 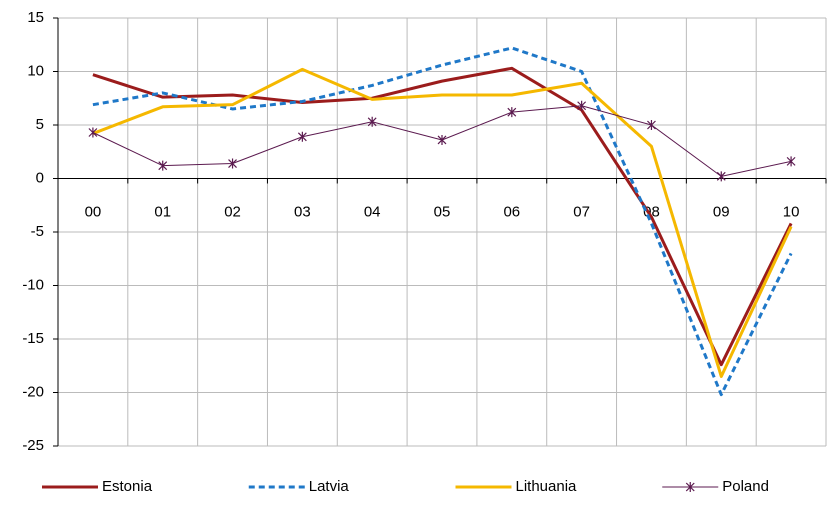 What do you see at coordinates (33, 391) in the screenshot?
I see `y-tick-label: -20` at bounding box center [33, 391].